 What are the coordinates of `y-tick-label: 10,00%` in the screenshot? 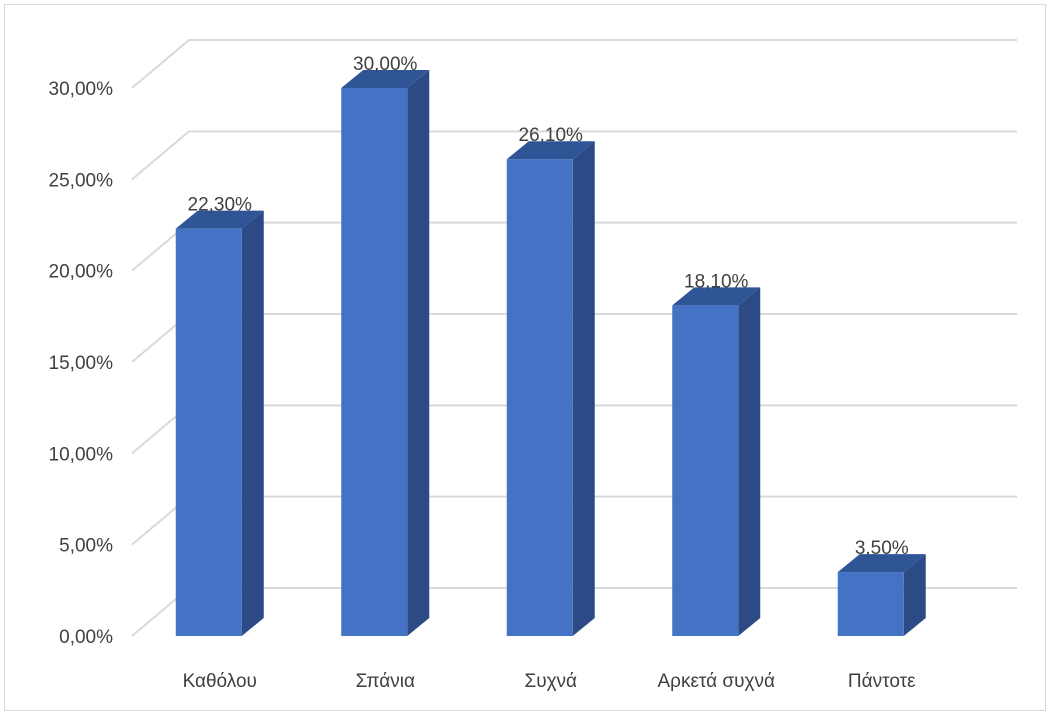 It's located at (81, 454).